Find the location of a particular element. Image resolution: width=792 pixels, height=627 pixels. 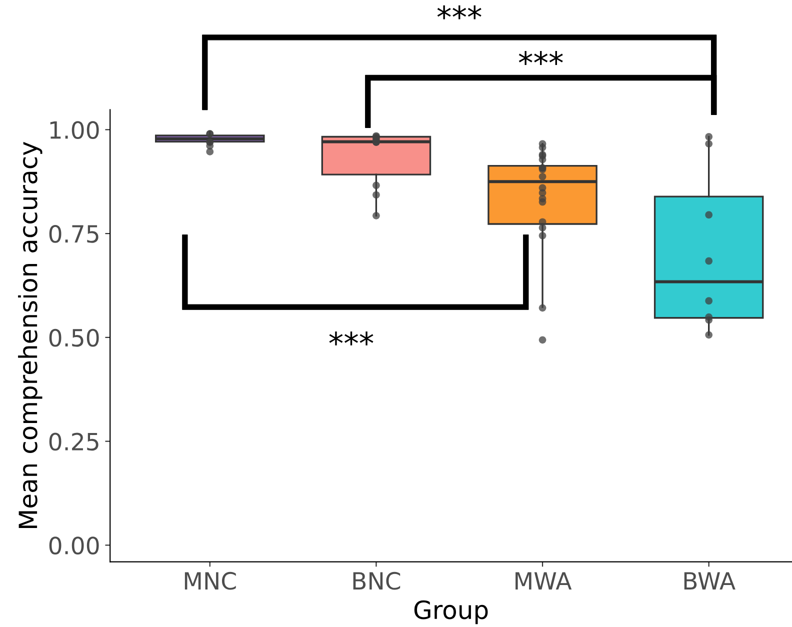

y-tick-label: 0.00 is located at coordinates (74, 545).